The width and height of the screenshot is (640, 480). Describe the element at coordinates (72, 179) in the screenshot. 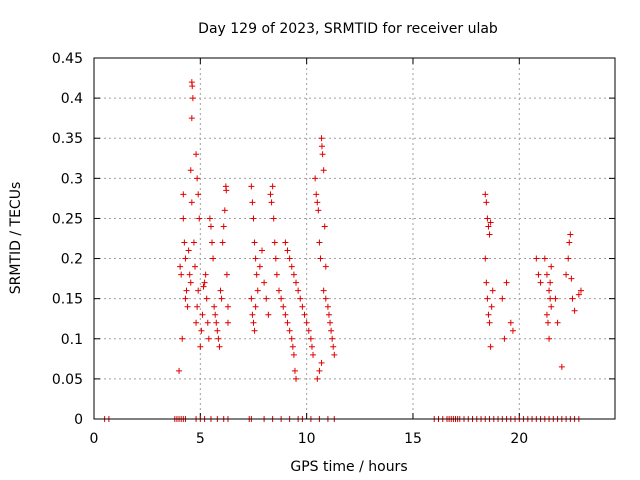

I see `y-tick-label: 0.3` at that location.